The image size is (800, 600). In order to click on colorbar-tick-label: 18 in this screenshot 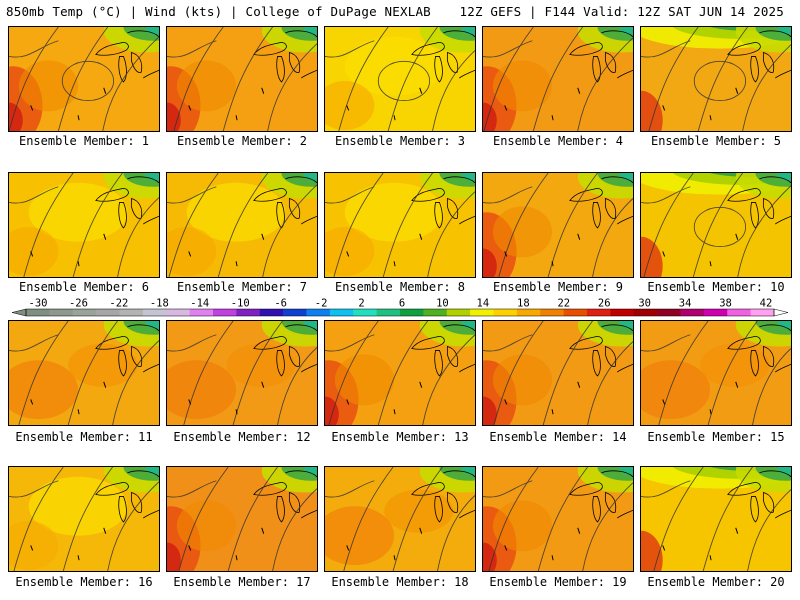, I will do `click(523, 304)`.